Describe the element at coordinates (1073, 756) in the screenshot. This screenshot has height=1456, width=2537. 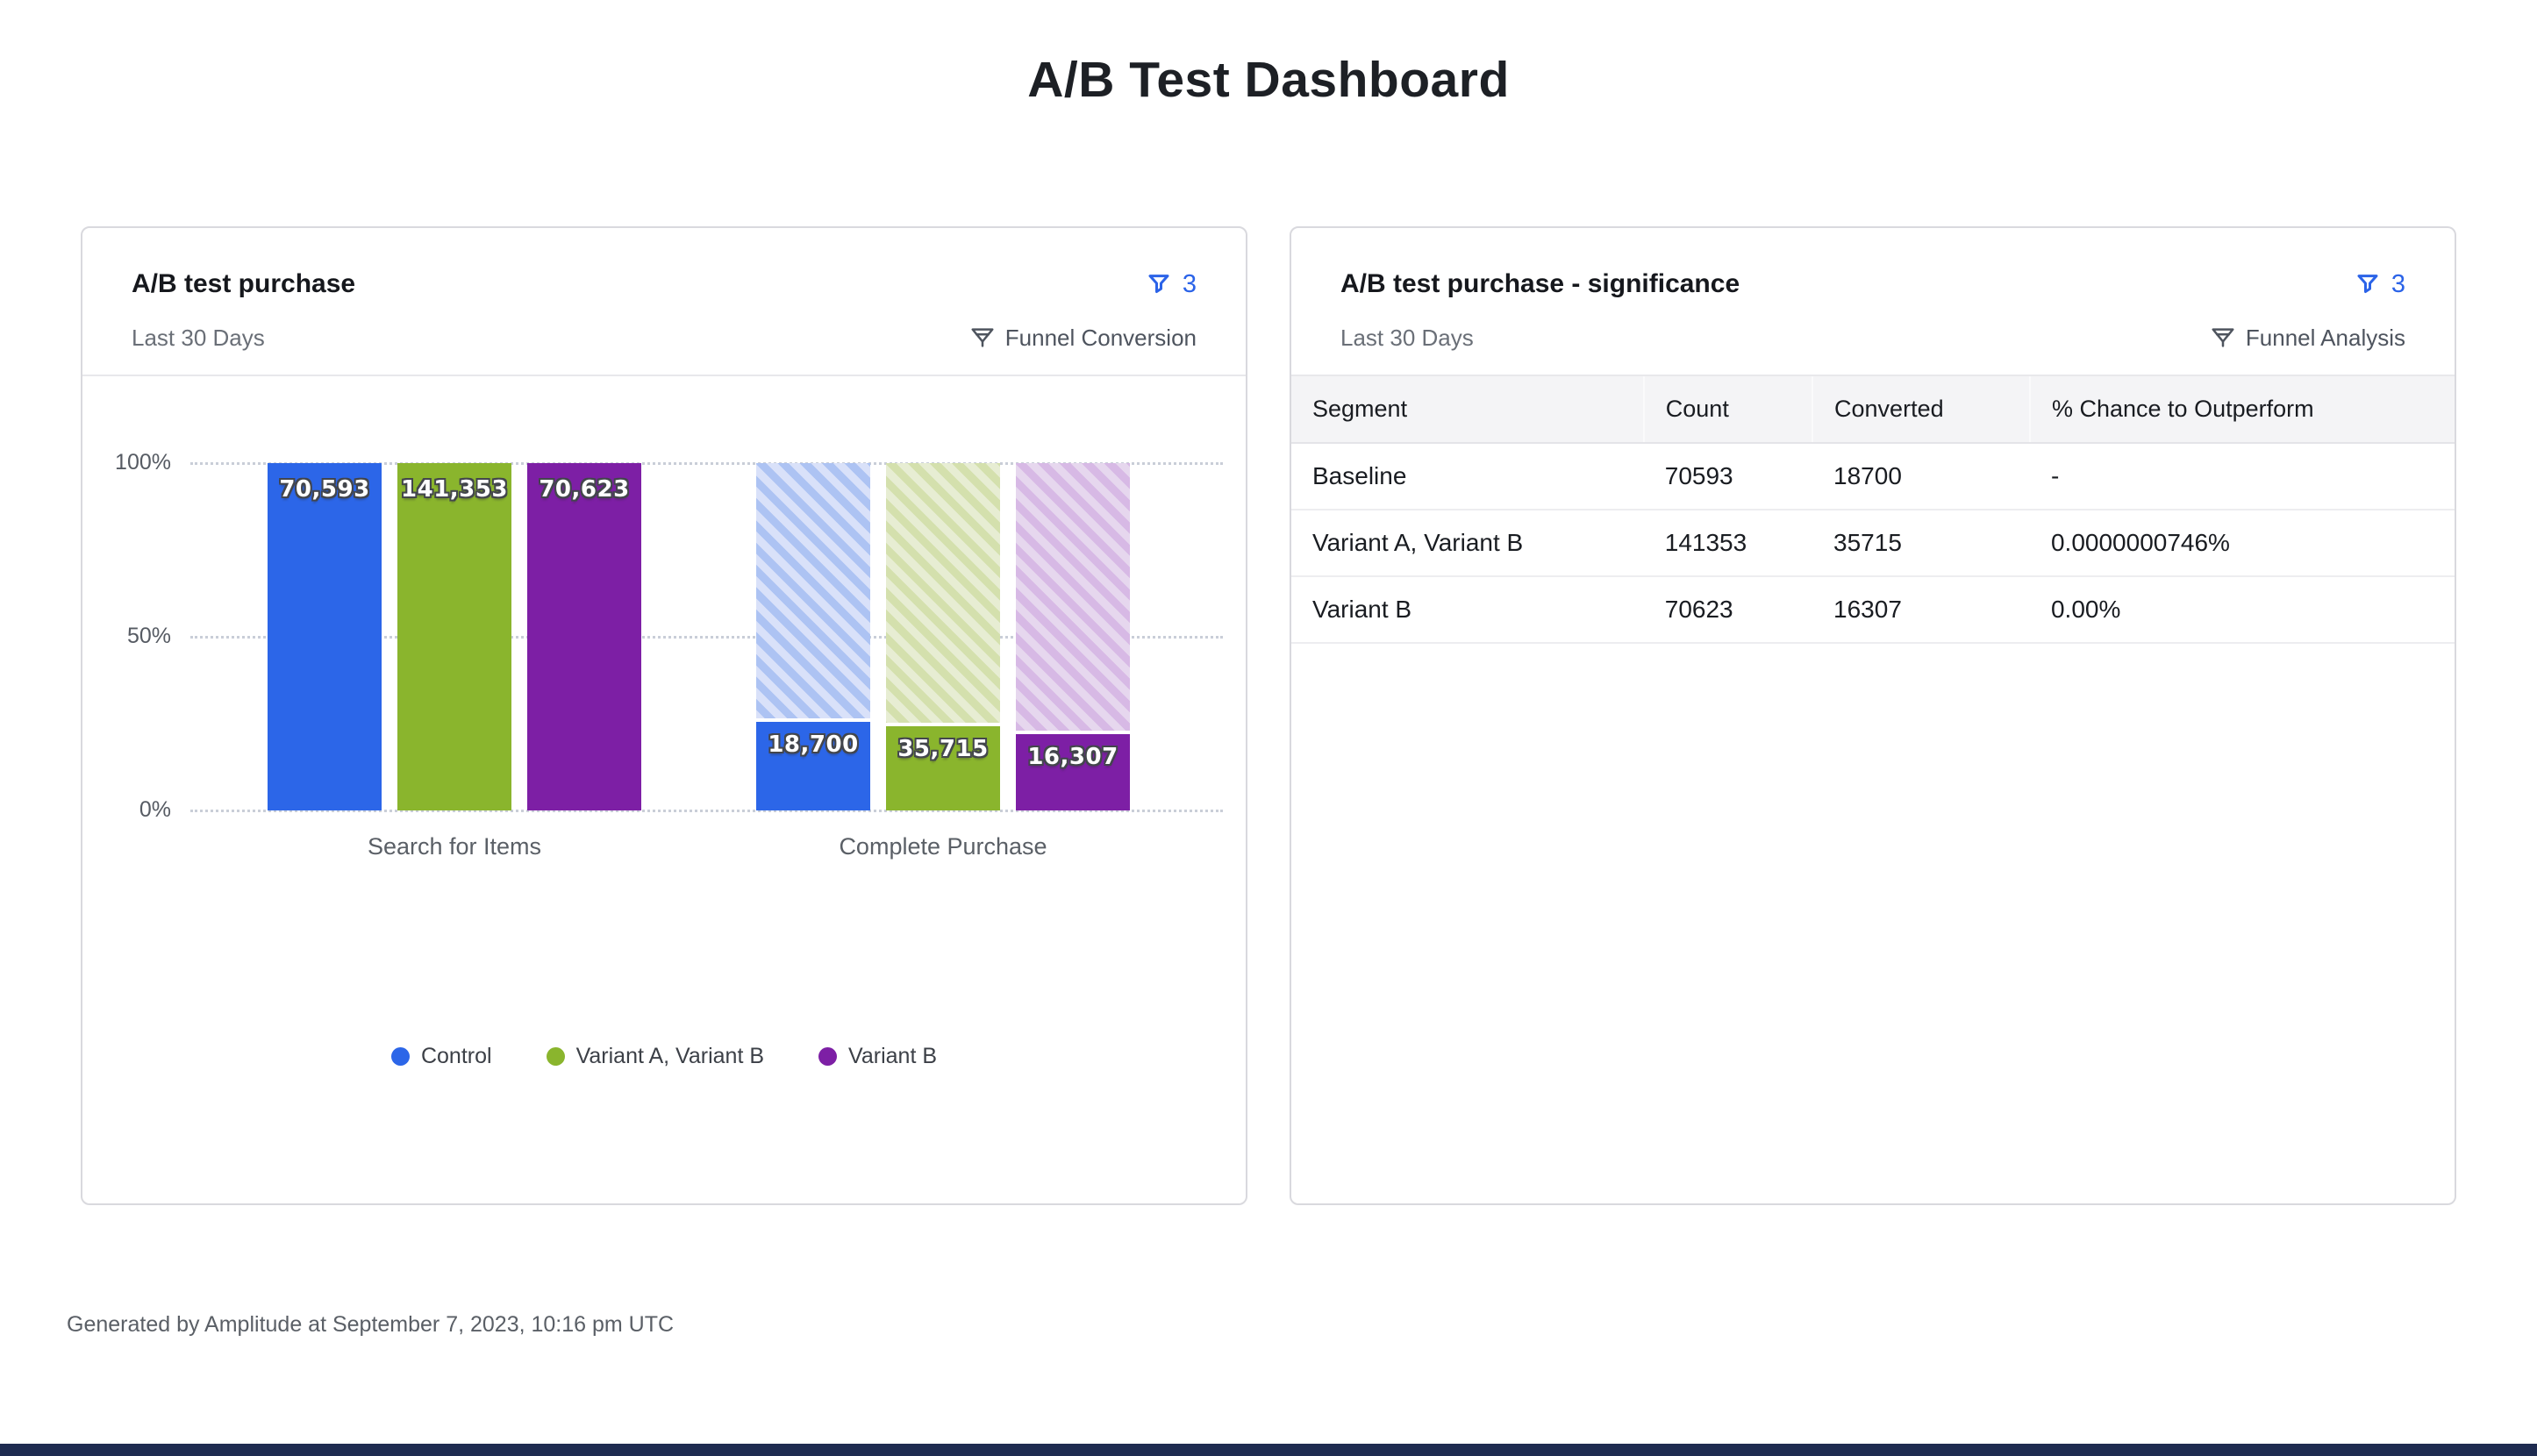
I see `bar-value-label: 16,307` at that location.